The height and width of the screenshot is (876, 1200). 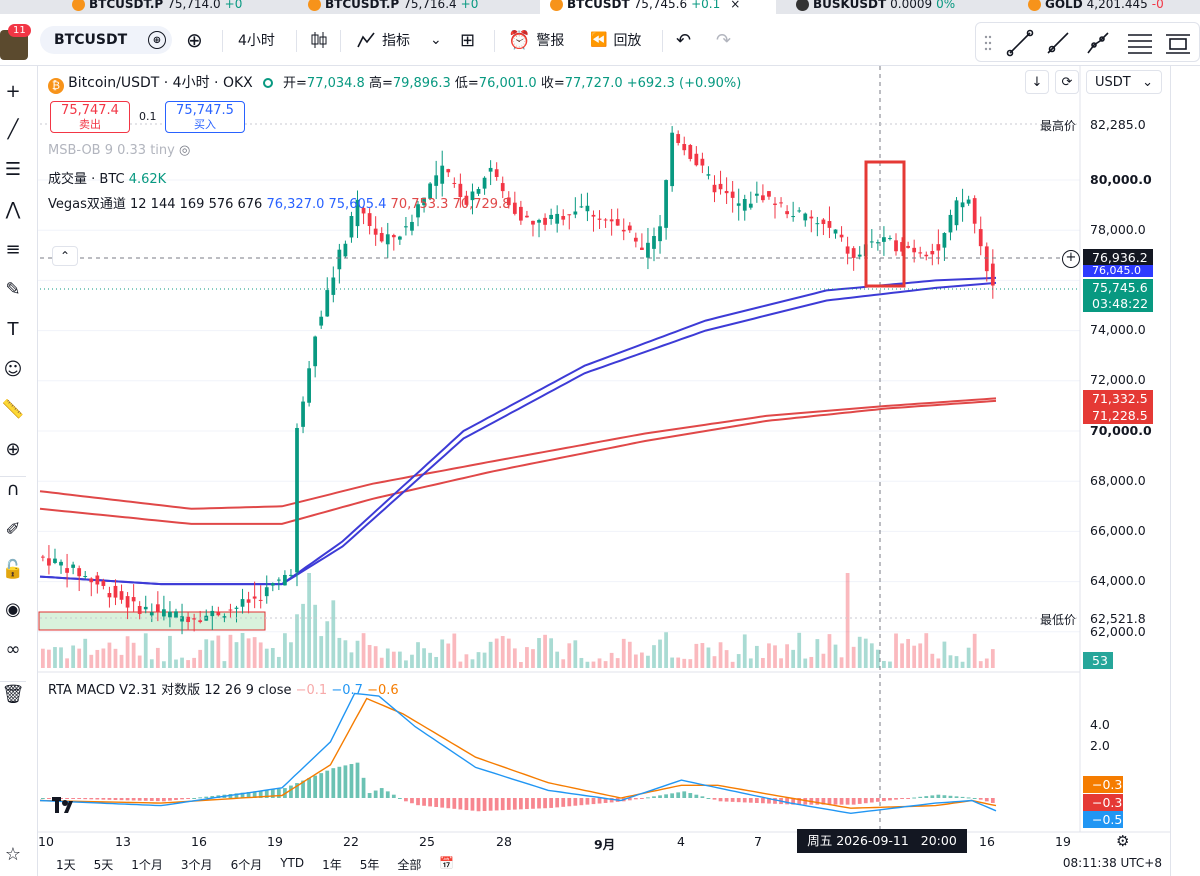 I want to click on chart-settings-icon: ⚙, so click(x=1123, y=841).